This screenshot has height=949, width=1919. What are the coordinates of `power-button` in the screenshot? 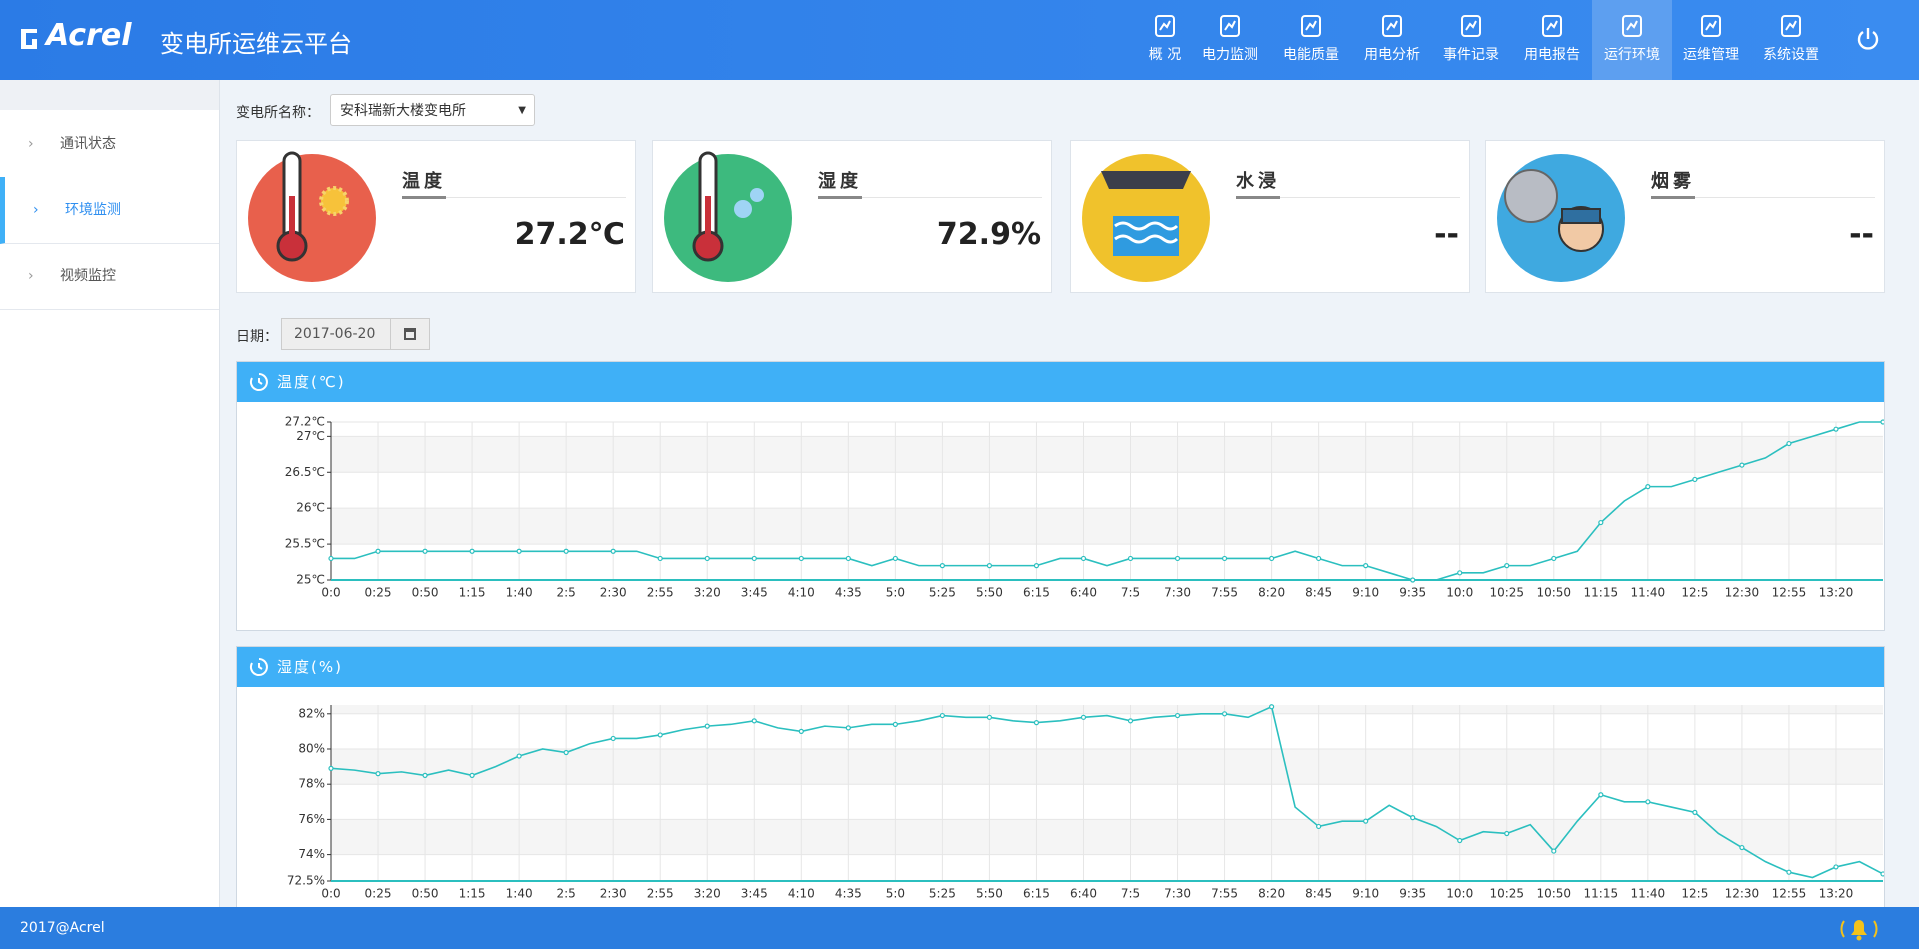 It's located at (1868, 39).